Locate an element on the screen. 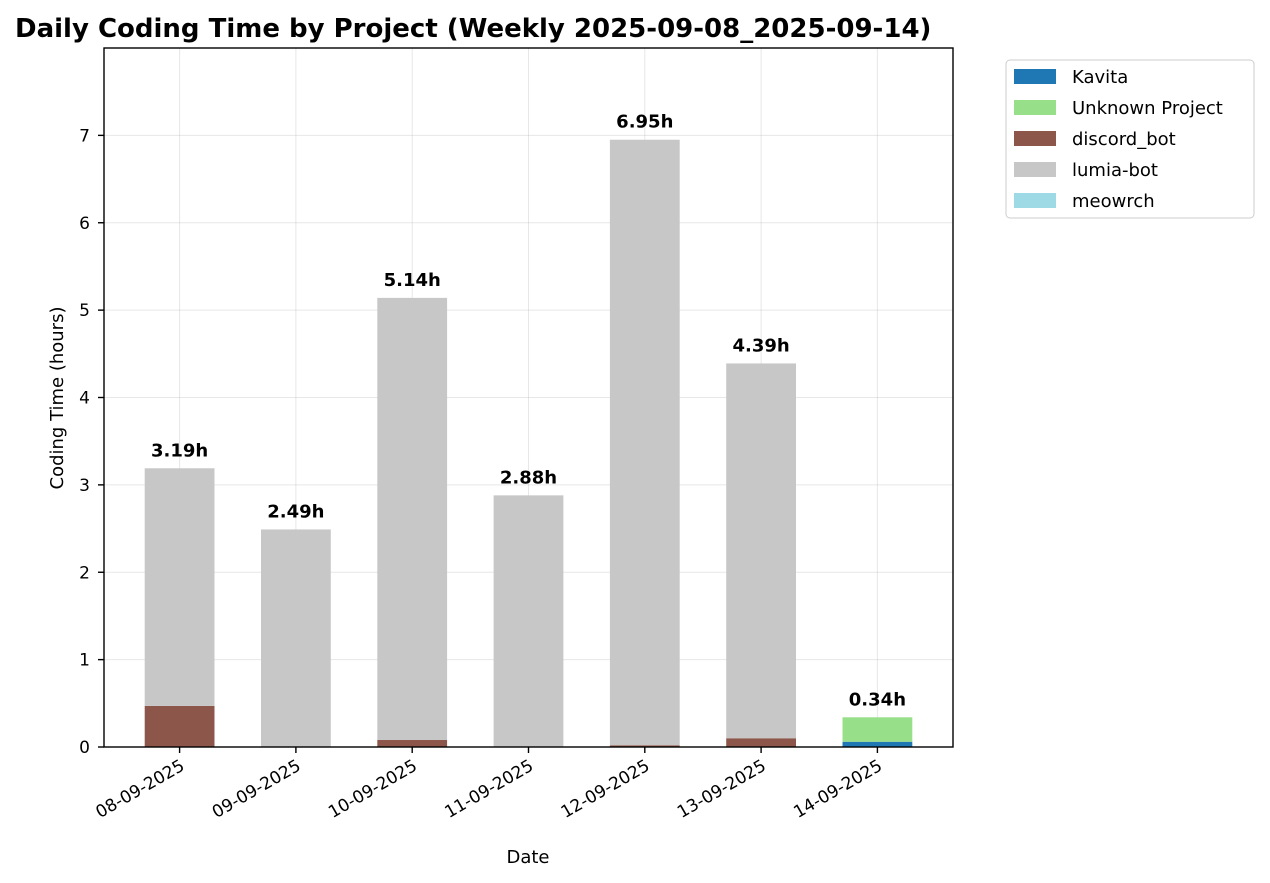 The image size is (1270, 883). bar-total-label: 6.95h is located at coordinates (644, 122).